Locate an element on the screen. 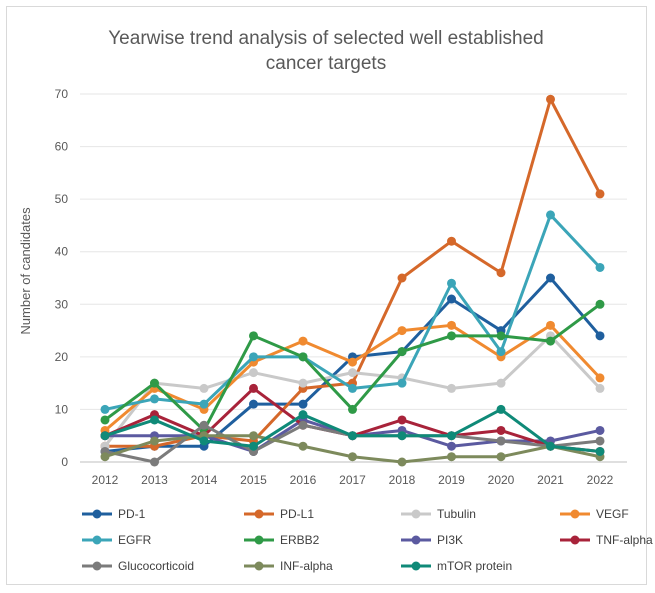  legend-item-erbb2: ERBB2 is located at coordinates (282, 540).